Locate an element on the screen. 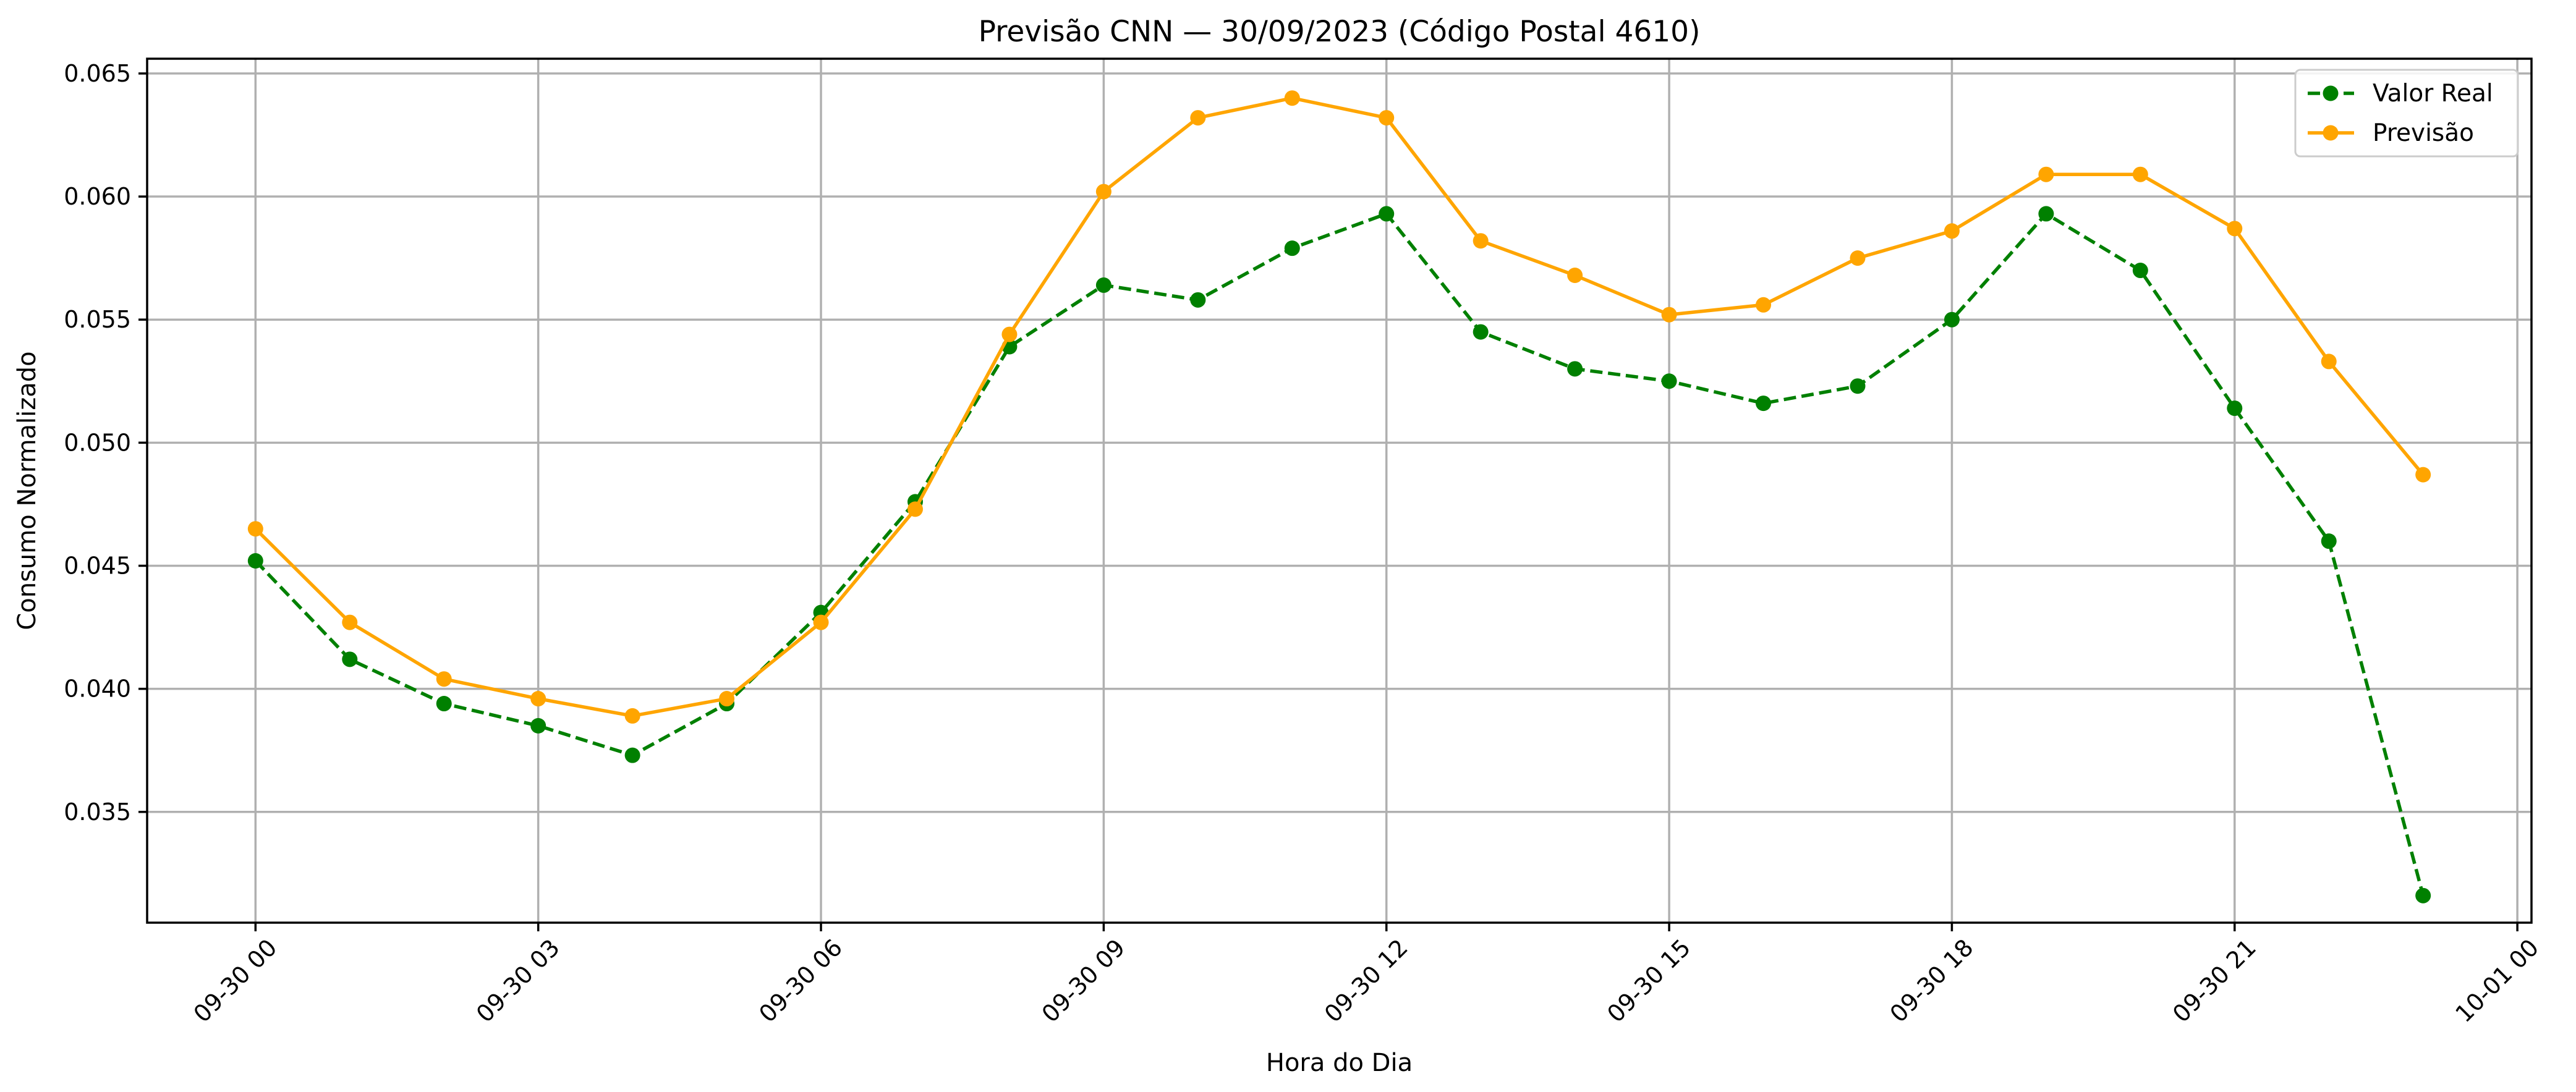  y-tick-label: 0.060 is located at coordinates (97, 196).